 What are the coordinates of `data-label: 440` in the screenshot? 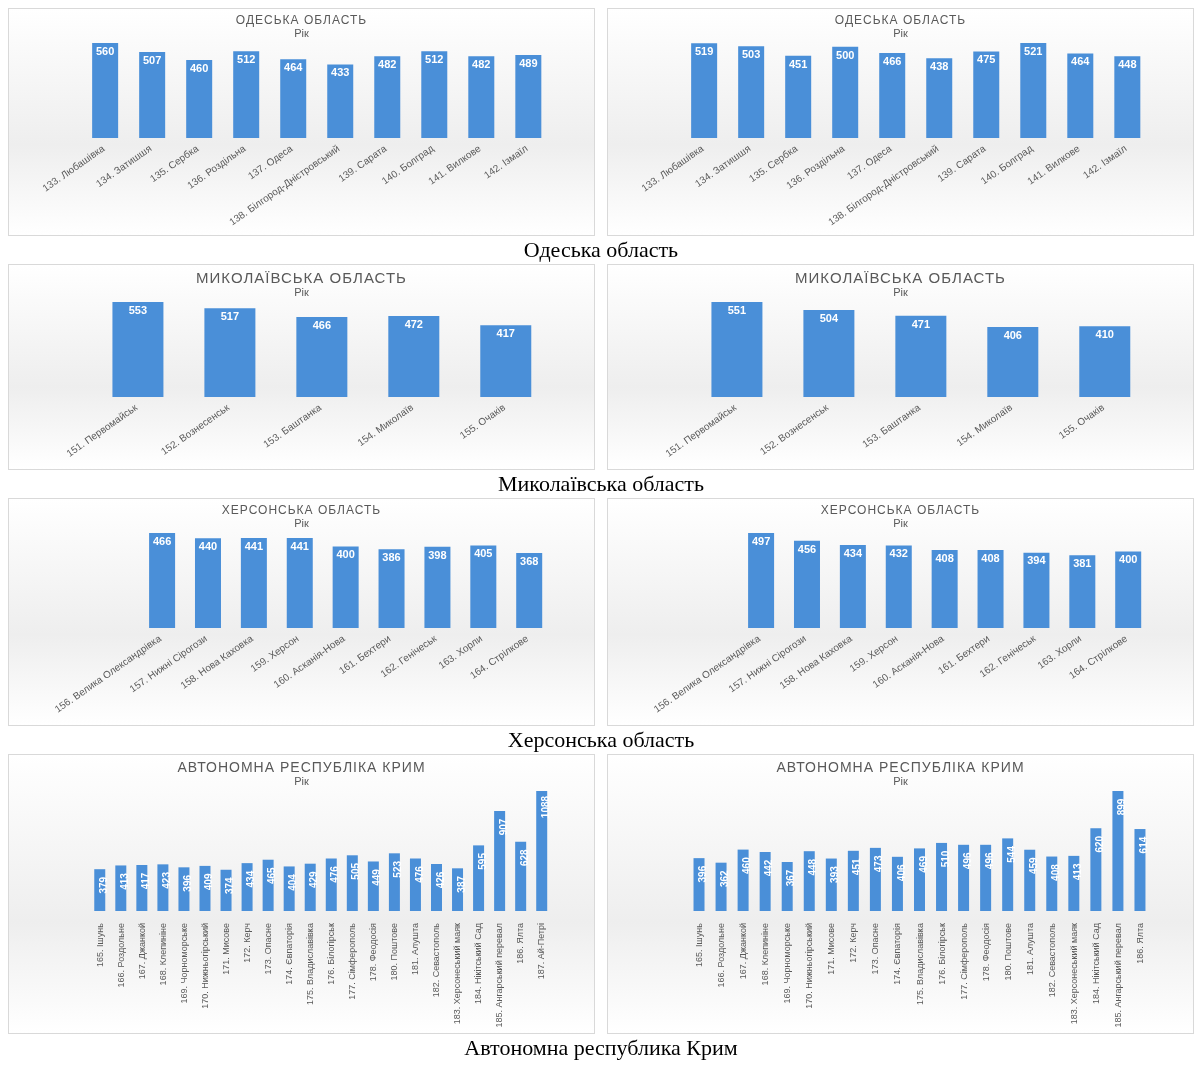 It's located at (208, 546).